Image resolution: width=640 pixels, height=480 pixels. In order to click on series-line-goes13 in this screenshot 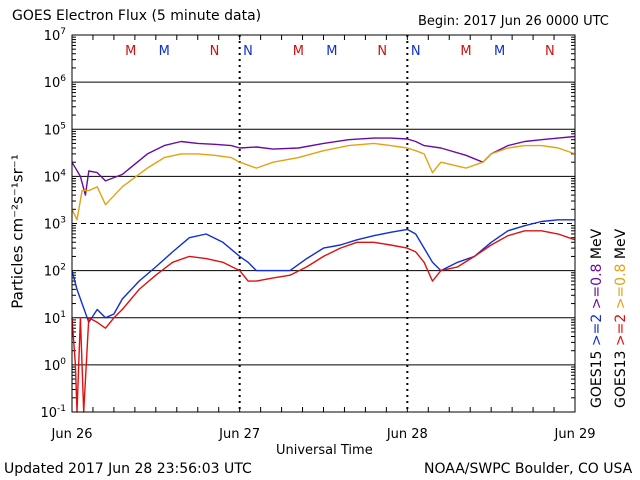, I will do `click(323, 181)`.